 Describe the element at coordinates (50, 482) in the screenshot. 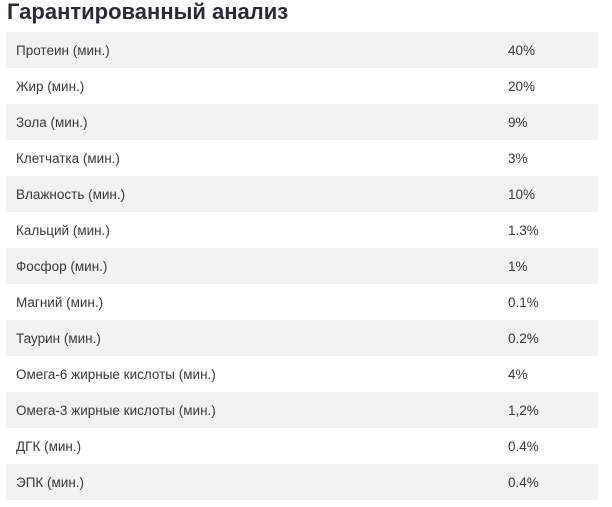

I see `nutrient-name: ЭПК (мин.)` at that location.